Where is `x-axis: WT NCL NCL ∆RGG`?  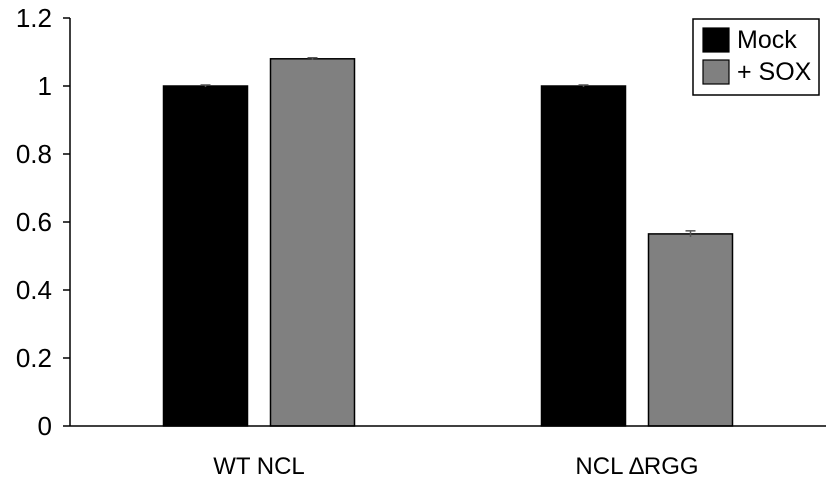
x-axis: WT NCL NCL ∆RGG is located at coordinates (448, 451).